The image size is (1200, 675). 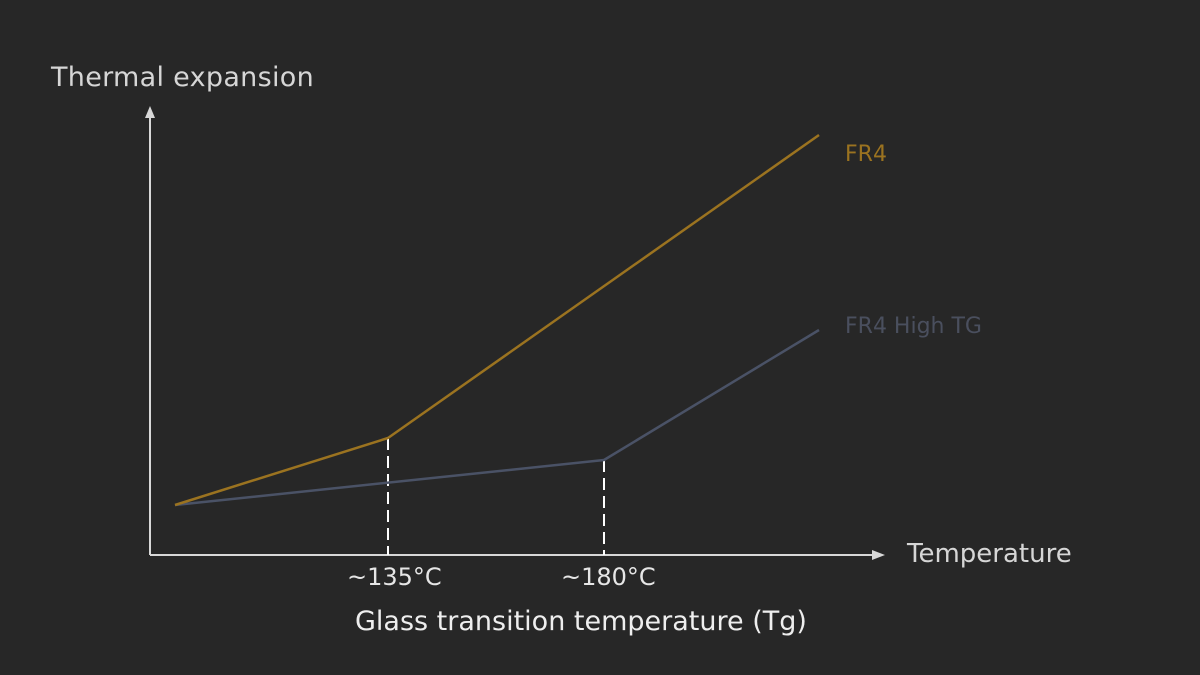 I want to click on x-axis-label: Temperature, so click(x=989, y=554).